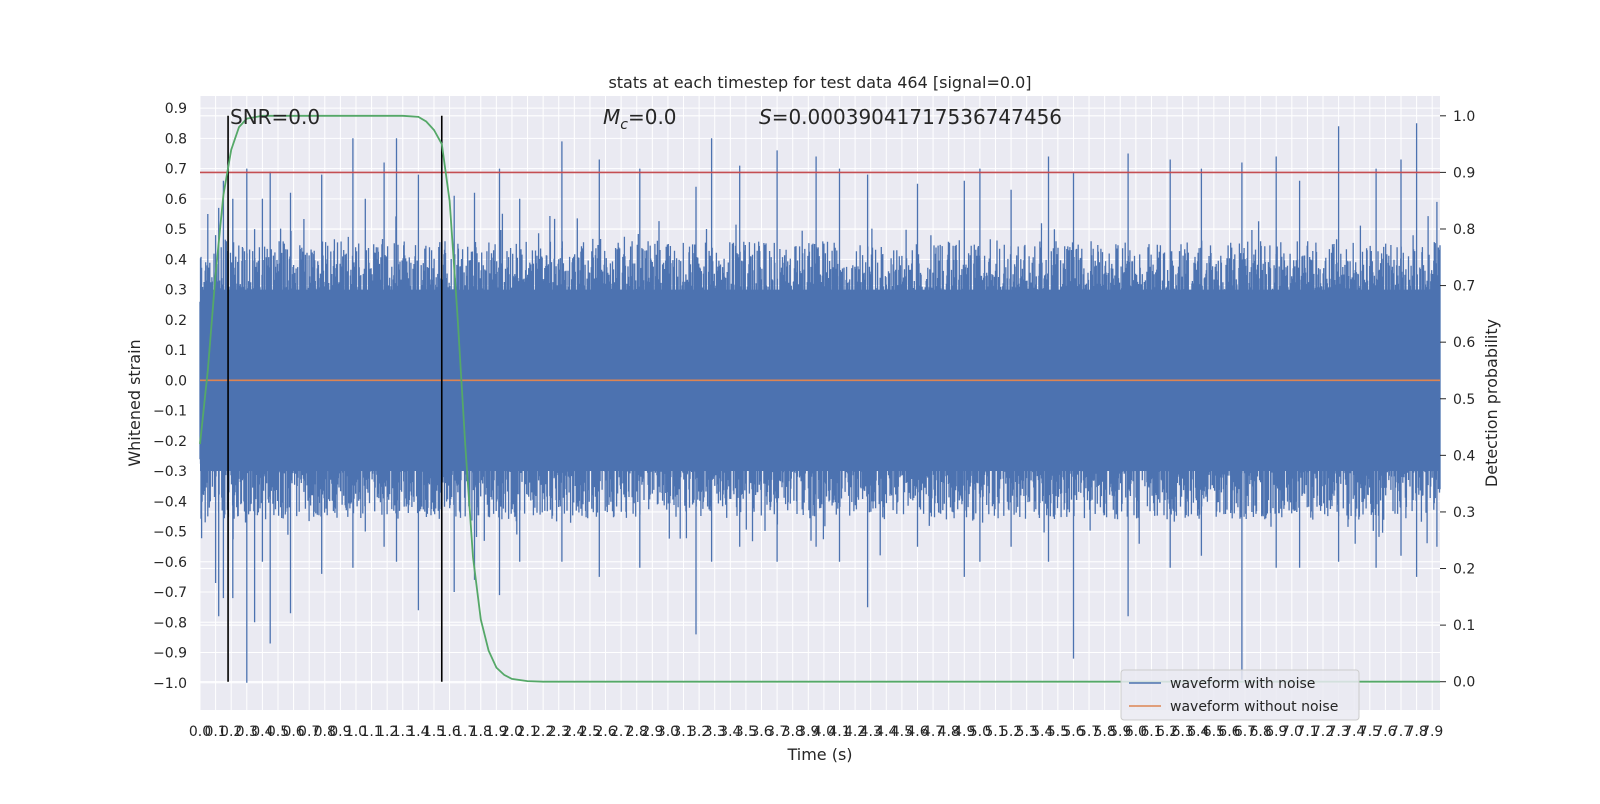 This screenshot has width=1600, height=804. I want to click on x-tick-label: 2.3, so click(559, 732).